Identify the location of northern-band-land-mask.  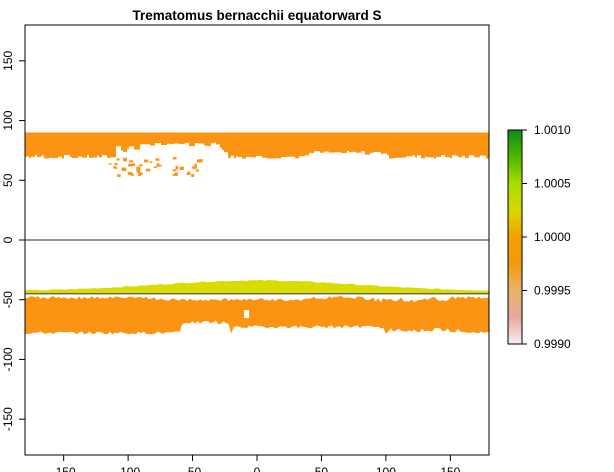
(257, 159).